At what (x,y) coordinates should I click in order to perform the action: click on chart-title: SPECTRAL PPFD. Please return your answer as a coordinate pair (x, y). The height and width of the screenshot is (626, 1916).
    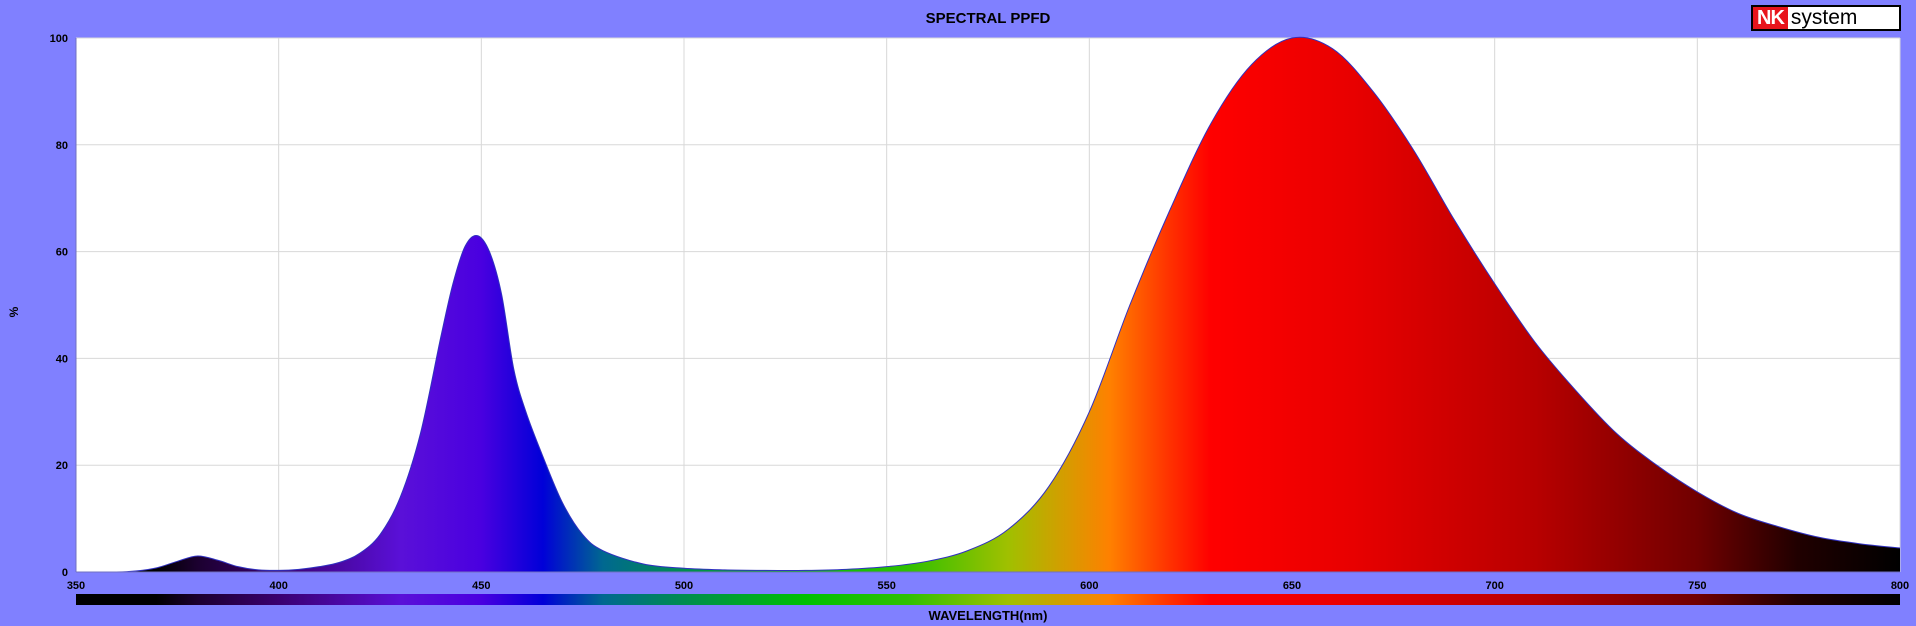
    Looking at the image, I should click on (988, 18).